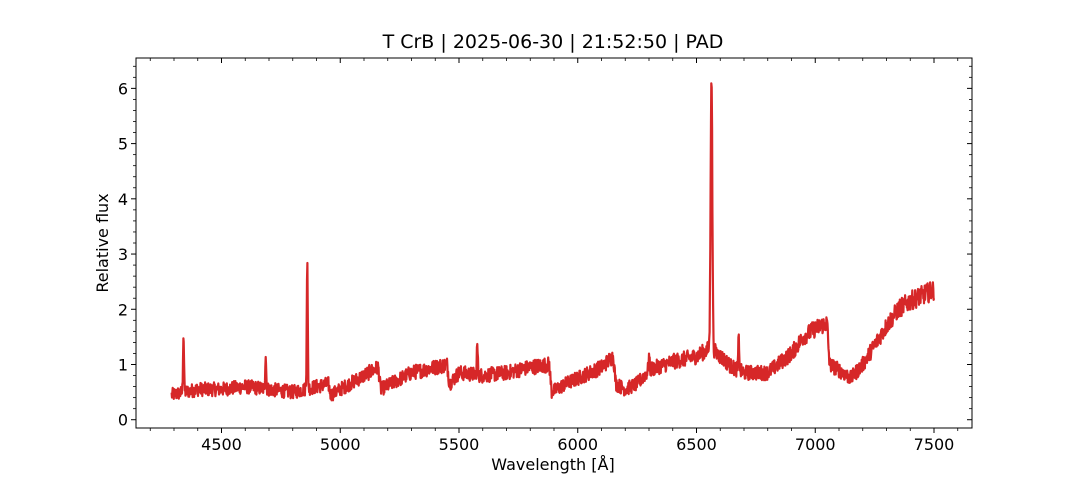 This screenshot has width=1080, height=480. What do you see at coordinates (696, 444) in the screenshot?
I see `x-tick-label-6500: 6500` at bounding box center [696, 444].